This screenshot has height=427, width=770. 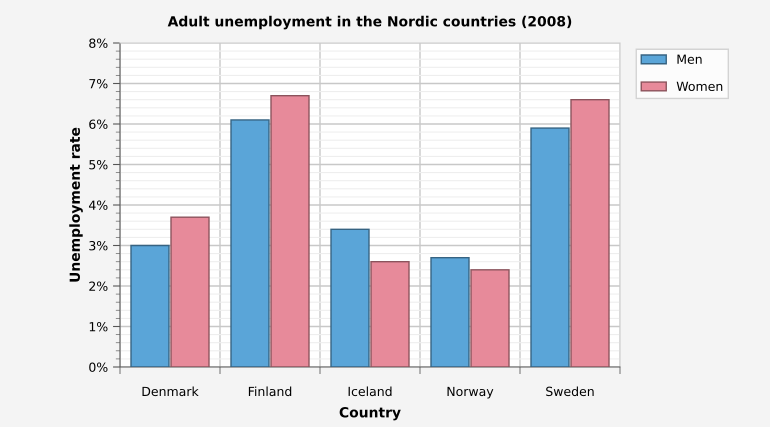 I want to click on chart-title: Adult unemployment in the Nordic countries (2008), so click(x=370, y=23).